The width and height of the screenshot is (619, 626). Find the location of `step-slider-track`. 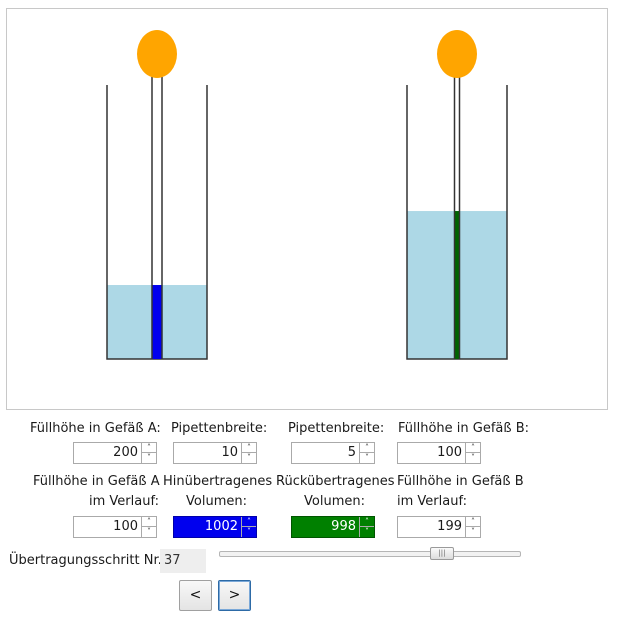

step-slider-track is located at coordinates (370, 554).